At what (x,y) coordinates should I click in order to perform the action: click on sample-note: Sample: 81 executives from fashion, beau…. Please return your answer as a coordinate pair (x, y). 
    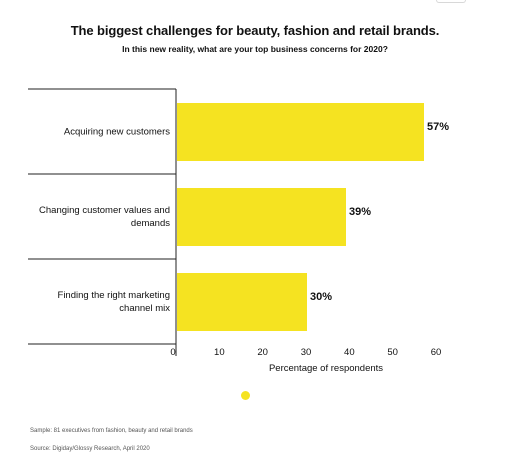
    Looking at the image, I should click on (111, 431).